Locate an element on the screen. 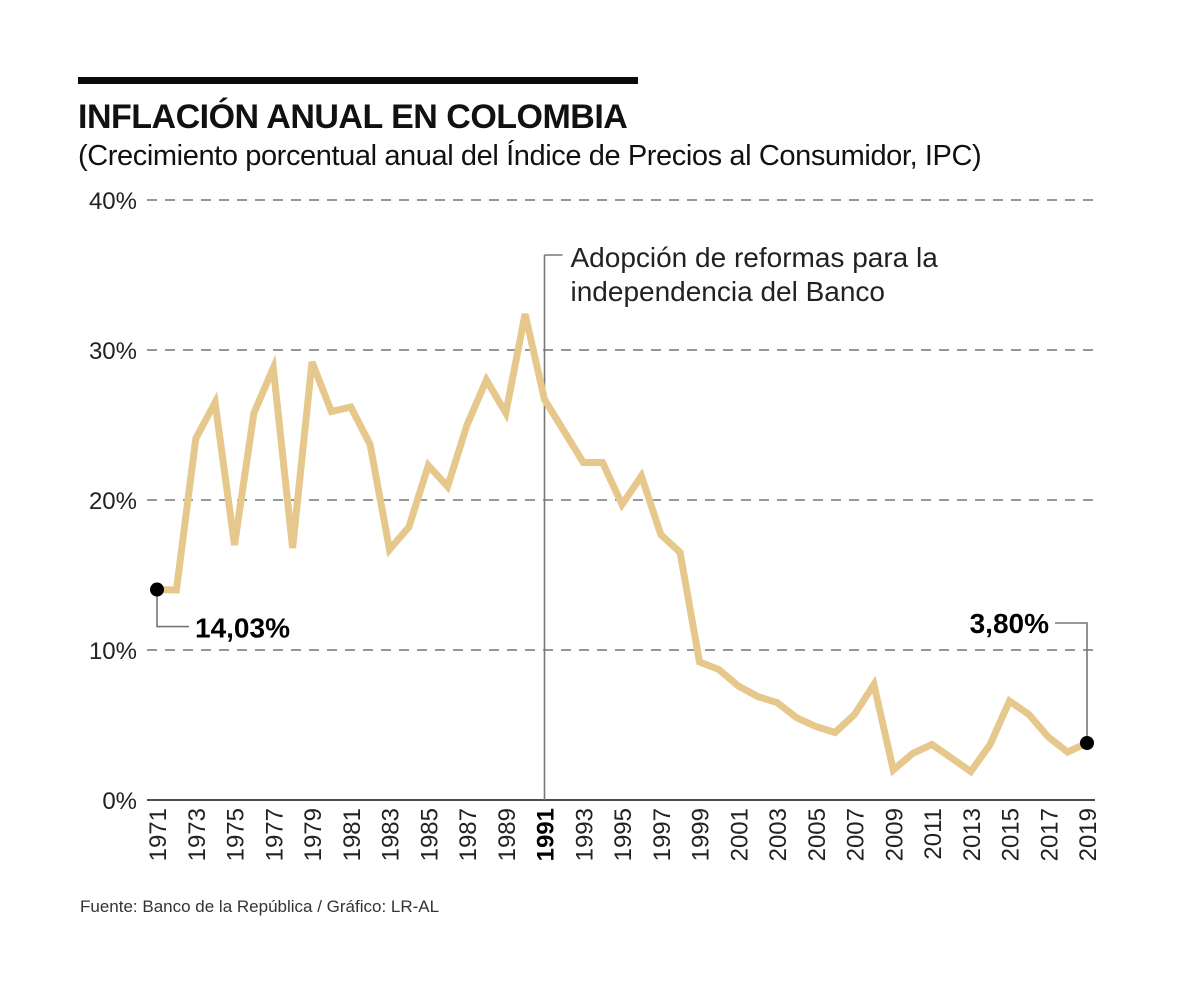 The image size is (1200, 995). x-tick-label: 2005 is located at coordinates (817, 834).